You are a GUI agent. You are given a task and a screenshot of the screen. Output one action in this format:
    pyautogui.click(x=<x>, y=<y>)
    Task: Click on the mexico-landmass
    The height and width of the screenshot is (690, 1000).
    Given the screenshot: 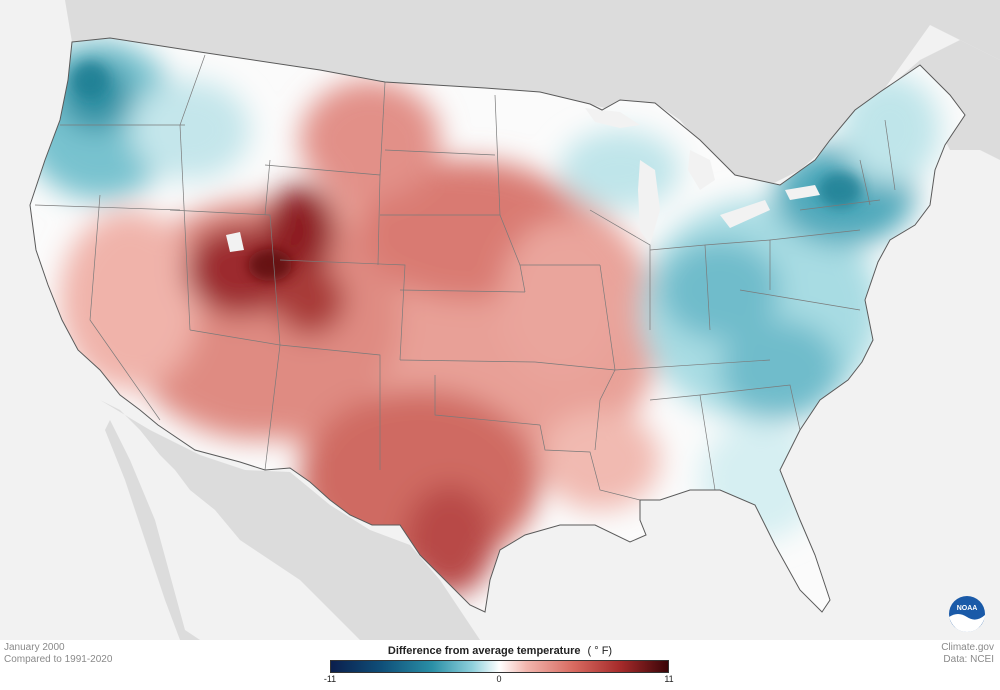 What is the action you would take?
    pyautogui.click(x=290, y=520)
    